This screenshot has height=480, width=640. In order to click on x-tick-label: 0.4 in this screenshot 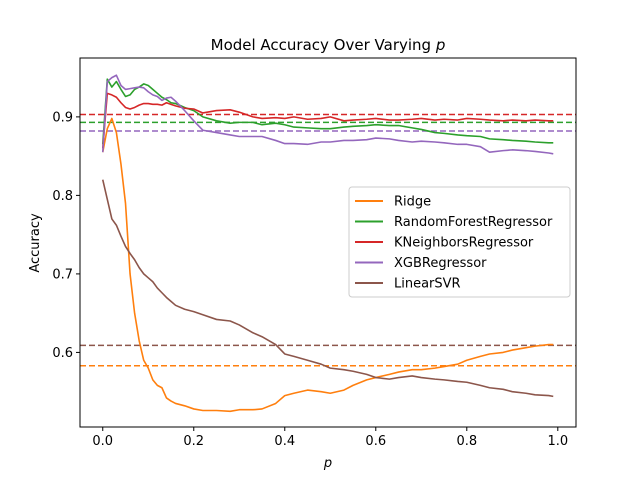, I will do `click(284, 441)`.